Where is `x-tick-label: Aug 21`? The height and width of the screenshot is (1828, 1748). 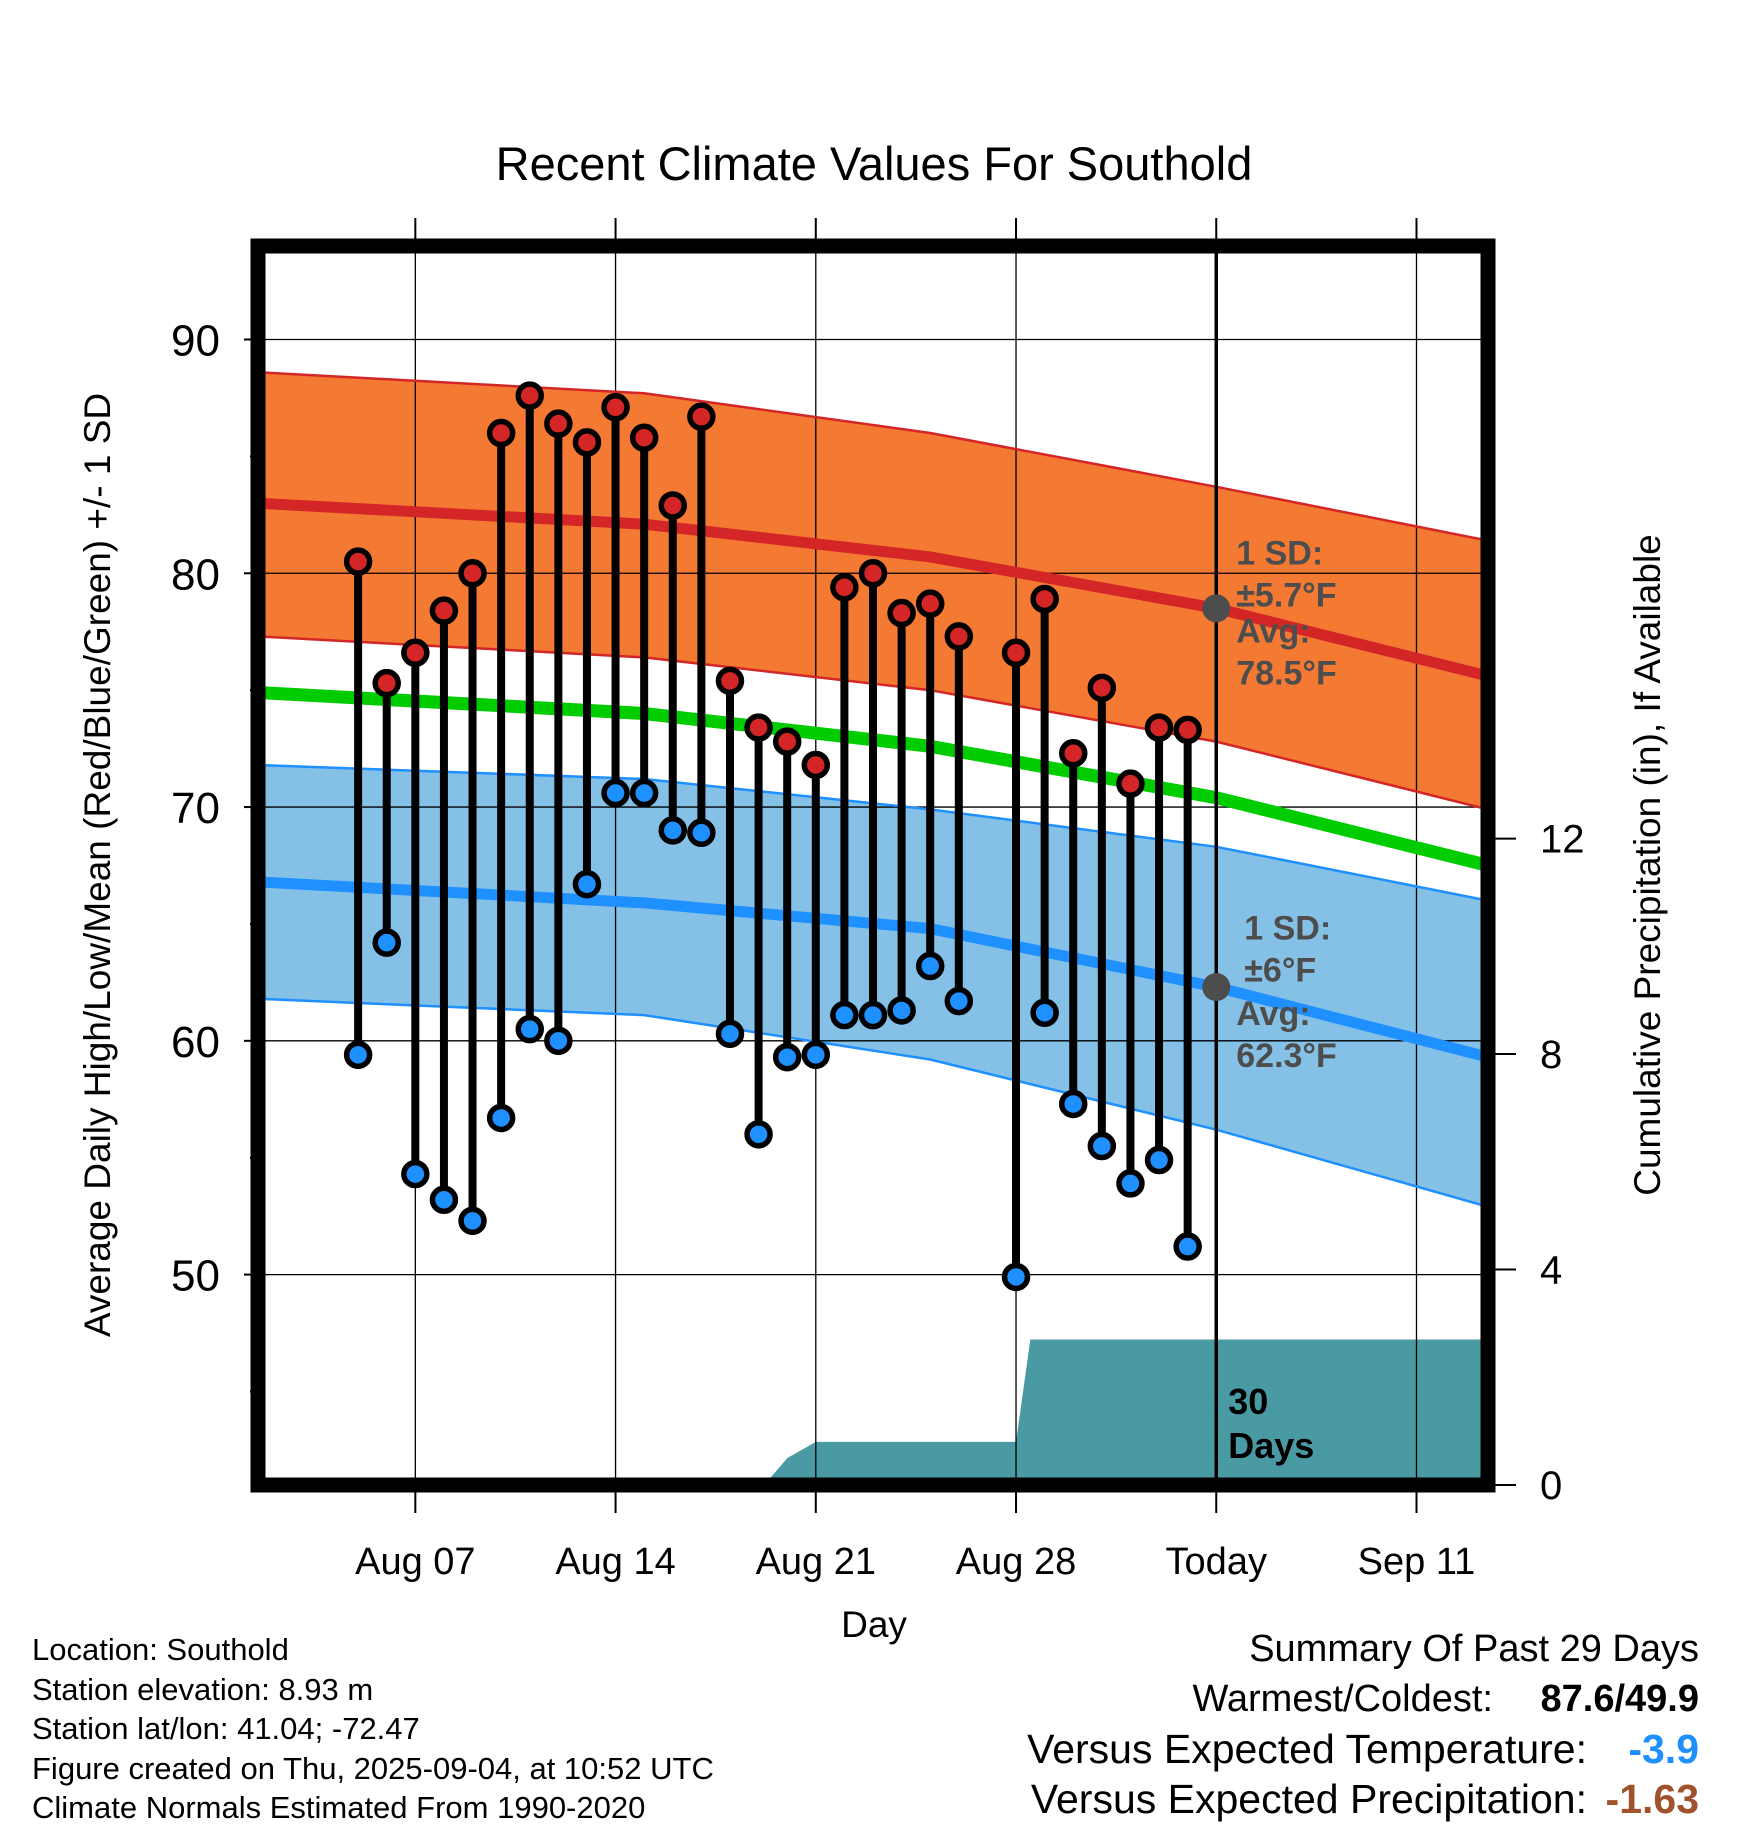 x-tick-label: Aug 21 is located at coordinates (816, 1562).